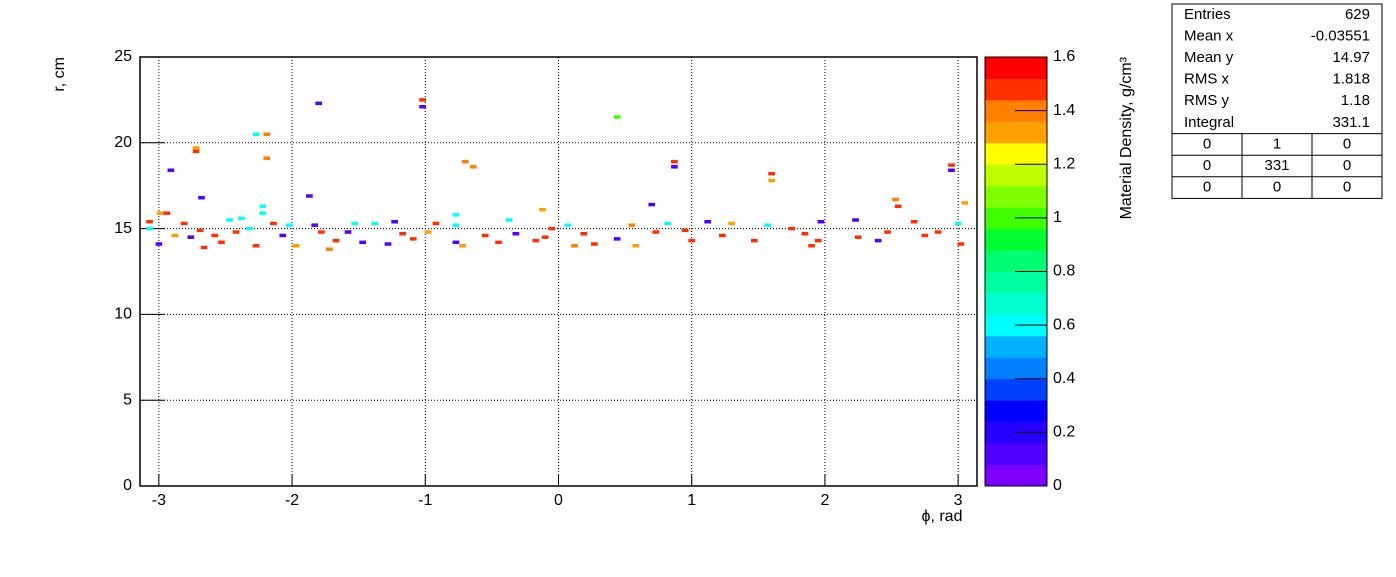 The width and height of the screenshot is (1396, 577). I want to click on z-tick-label: 0, so click(1057, 485).